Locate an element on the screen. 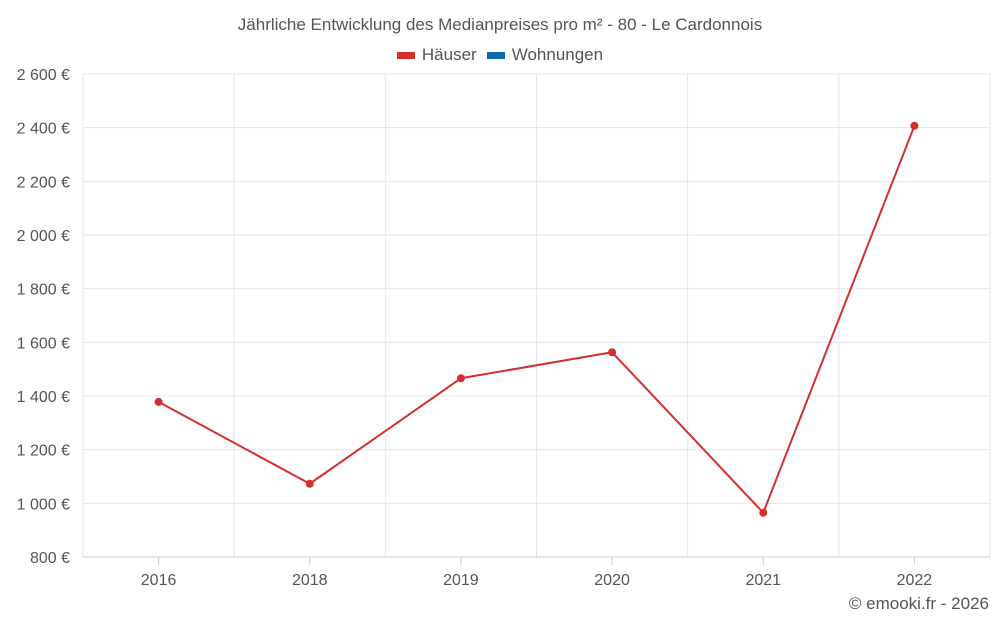  x-tick-label: 2020 is located at coordinates (612, 580).